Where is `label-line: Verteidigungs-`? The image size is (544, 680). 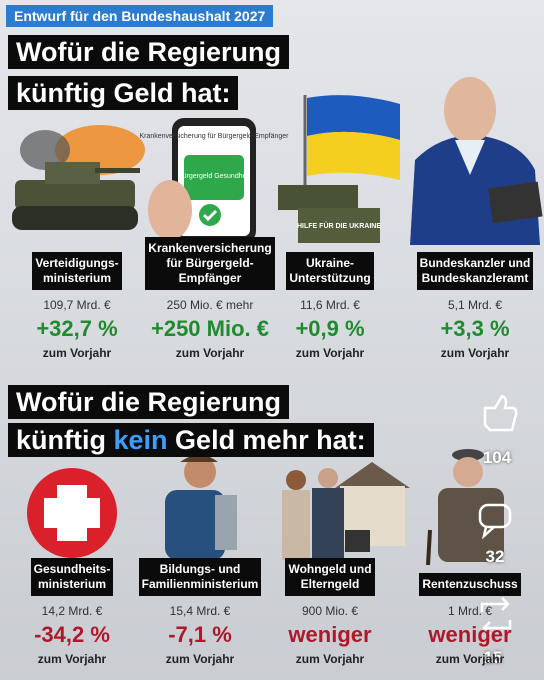
label-line: Verteidigungs- is located at coordinates (77, 263).